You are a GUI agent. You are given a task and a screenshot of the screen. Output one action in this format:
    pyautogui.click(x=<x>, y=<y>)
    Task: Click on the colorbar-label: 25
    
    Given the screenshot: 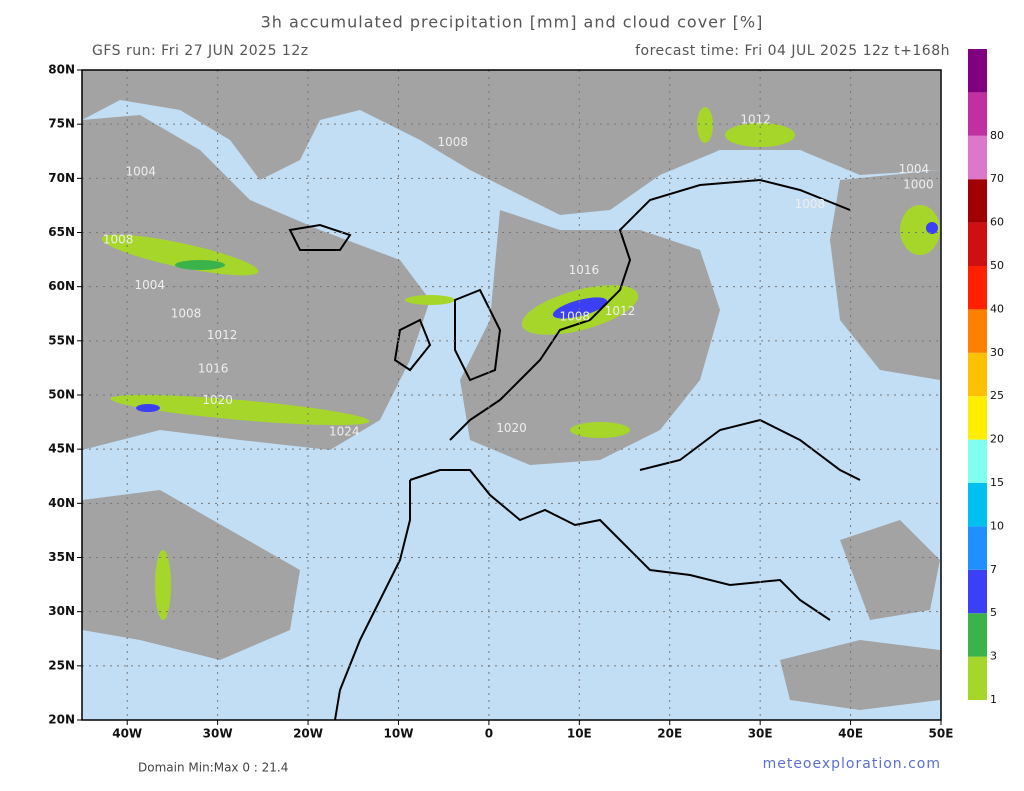 What is the action you would take?
    pyautogui.click(x=997, y=395)
    